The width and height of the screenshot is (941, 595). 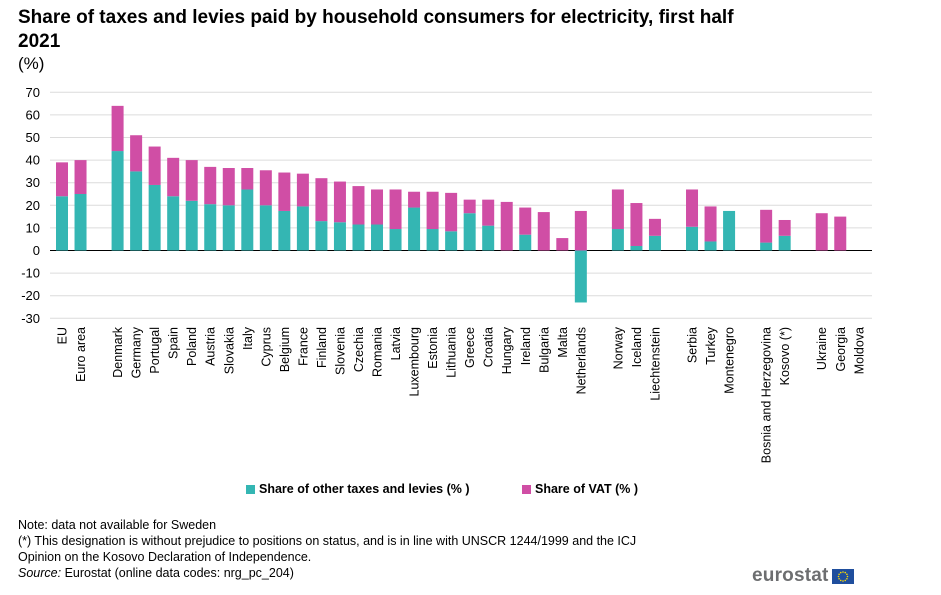 What do you see at coordinates (655, 364) in the screenshot?
I see `x-tick-label: Liechtenstein` at bounding box center [655, 364].